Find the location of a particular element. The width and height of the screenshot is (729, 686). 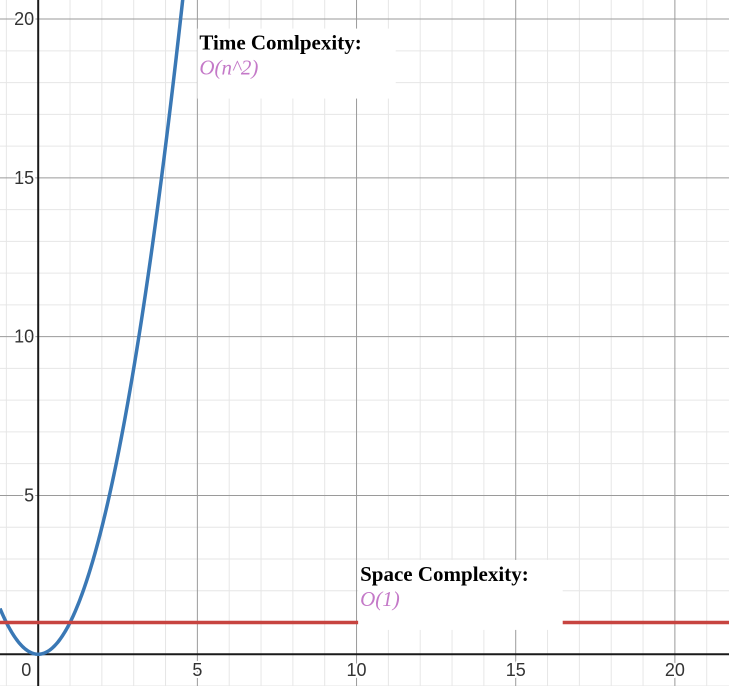

x-tick-label: 15 is located at coordinates (516, 670).